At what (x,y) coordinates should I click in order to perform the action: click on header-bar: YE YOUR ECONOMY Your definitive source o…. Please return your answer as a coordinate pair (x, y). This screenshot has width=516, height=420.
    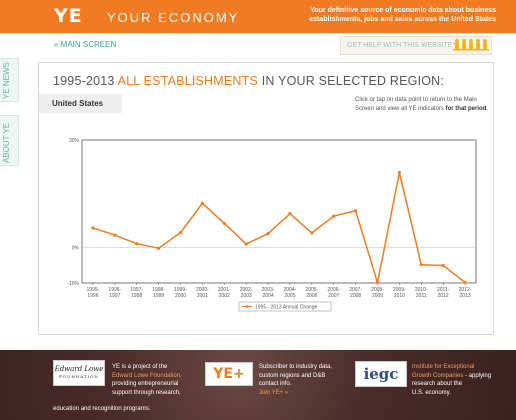
    Looking at the image, I should click on (258, 16).